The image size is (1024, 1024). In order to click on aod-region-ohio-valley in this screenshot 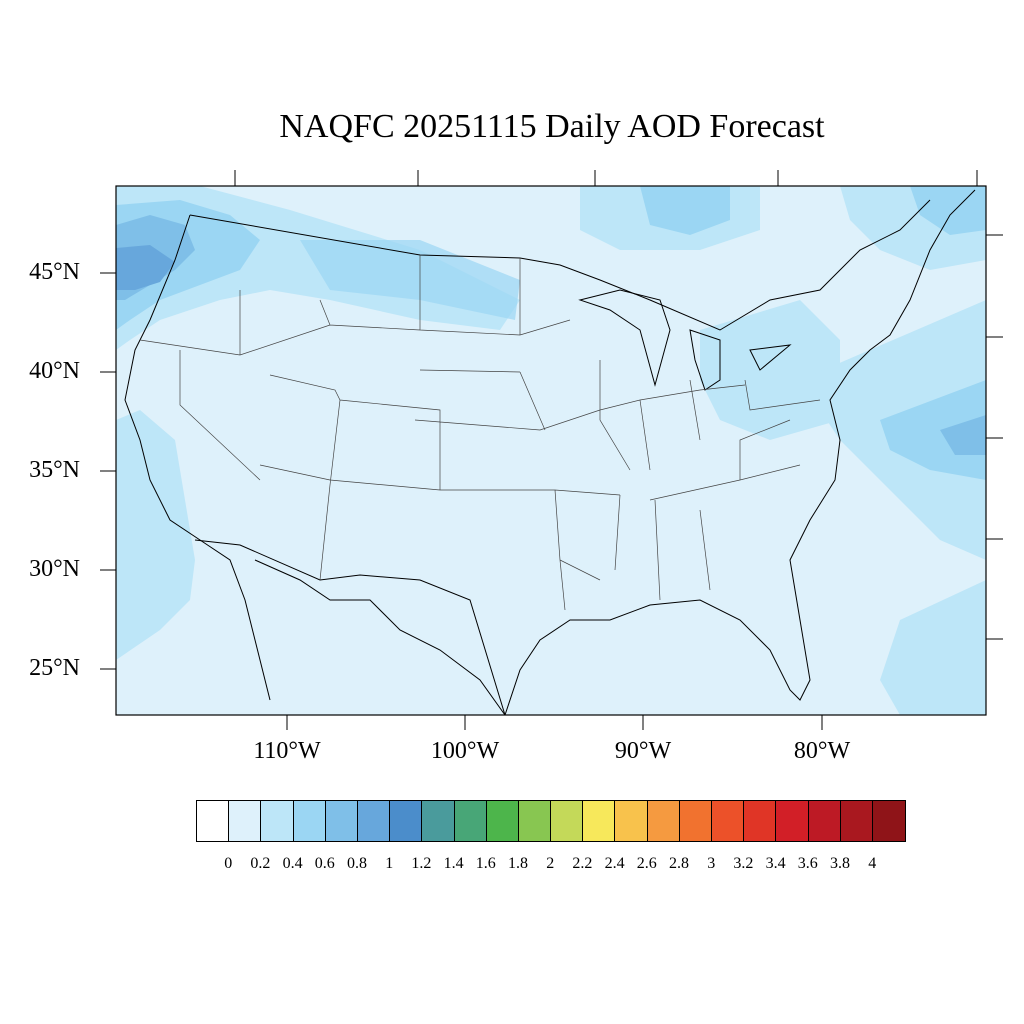, I will do `click(770, 370)`.